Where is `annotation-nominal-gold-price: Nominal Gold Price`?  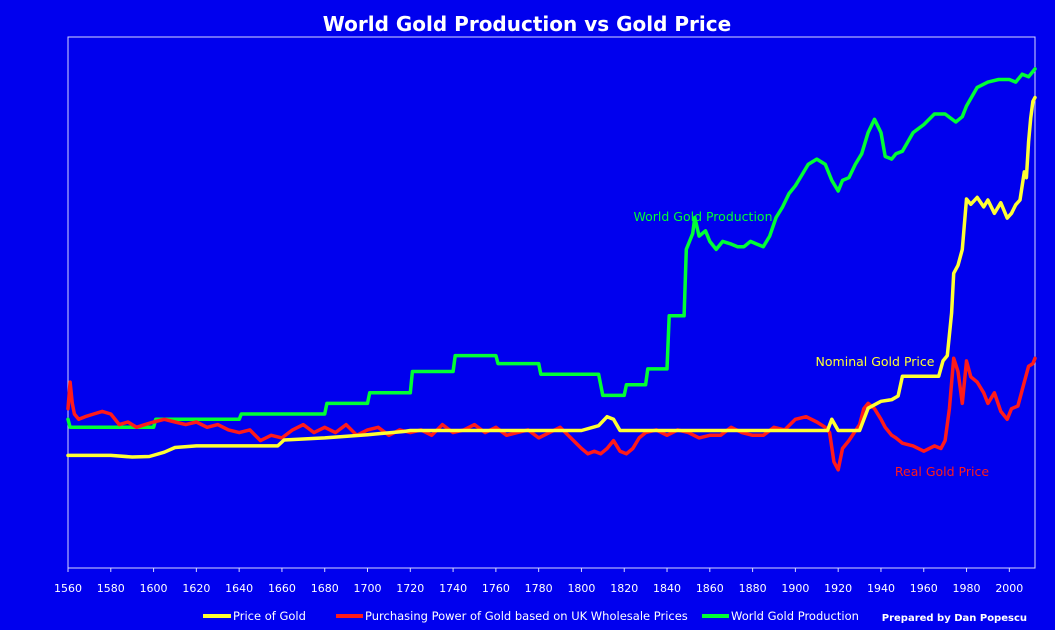
annotation-nominal-gold-price: Nominal Gold Price is located at coordinates (875, 361).